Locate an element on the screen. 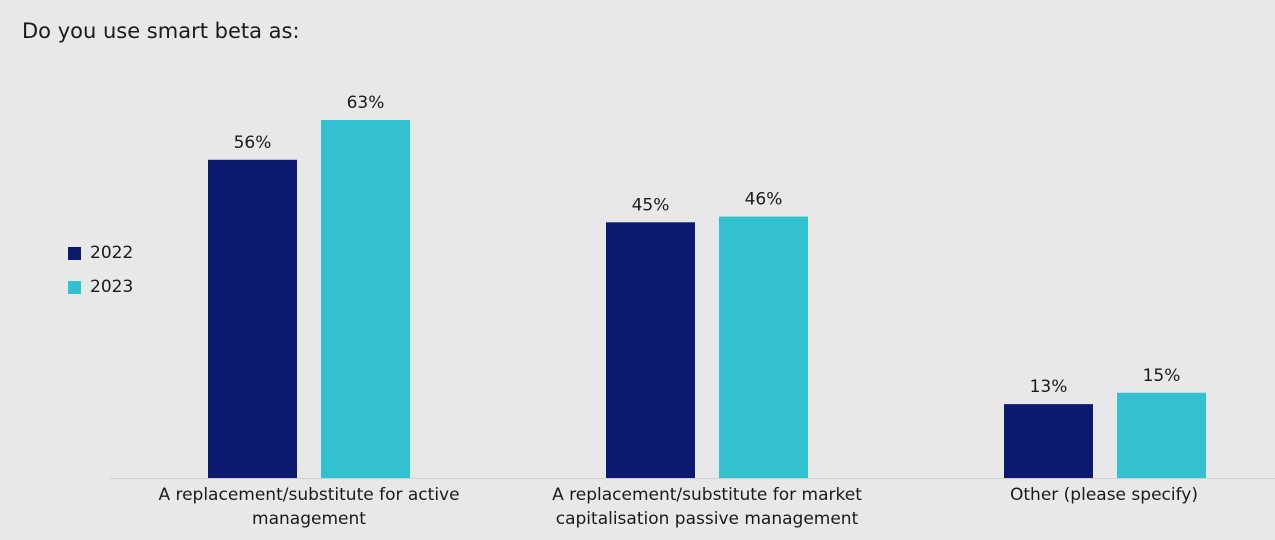  data-label-2022-2: 45% is located at coordinates (651, 205).